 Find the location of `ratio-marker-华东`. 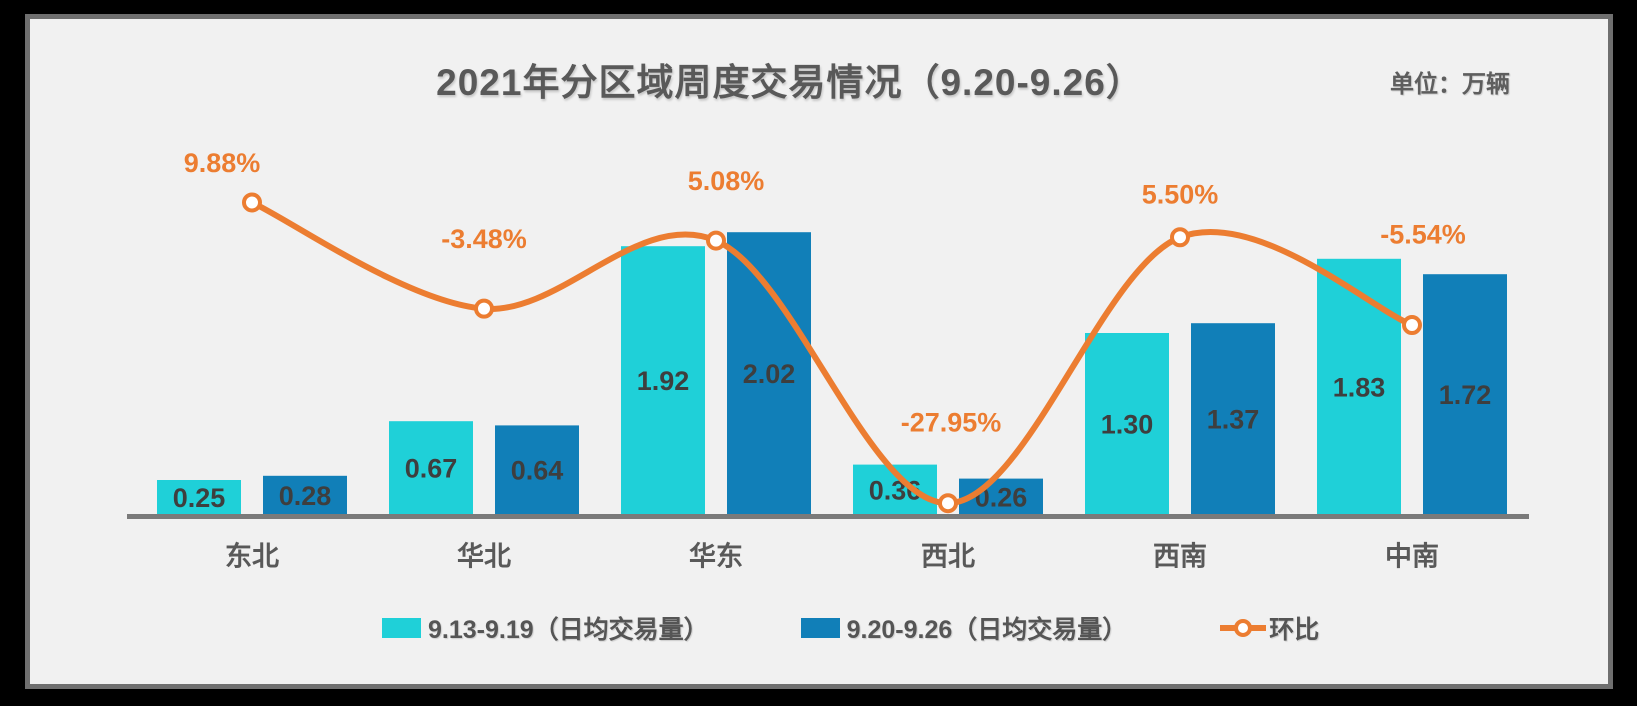

ratio-marker-华东 is located at coordinates (716, 240).